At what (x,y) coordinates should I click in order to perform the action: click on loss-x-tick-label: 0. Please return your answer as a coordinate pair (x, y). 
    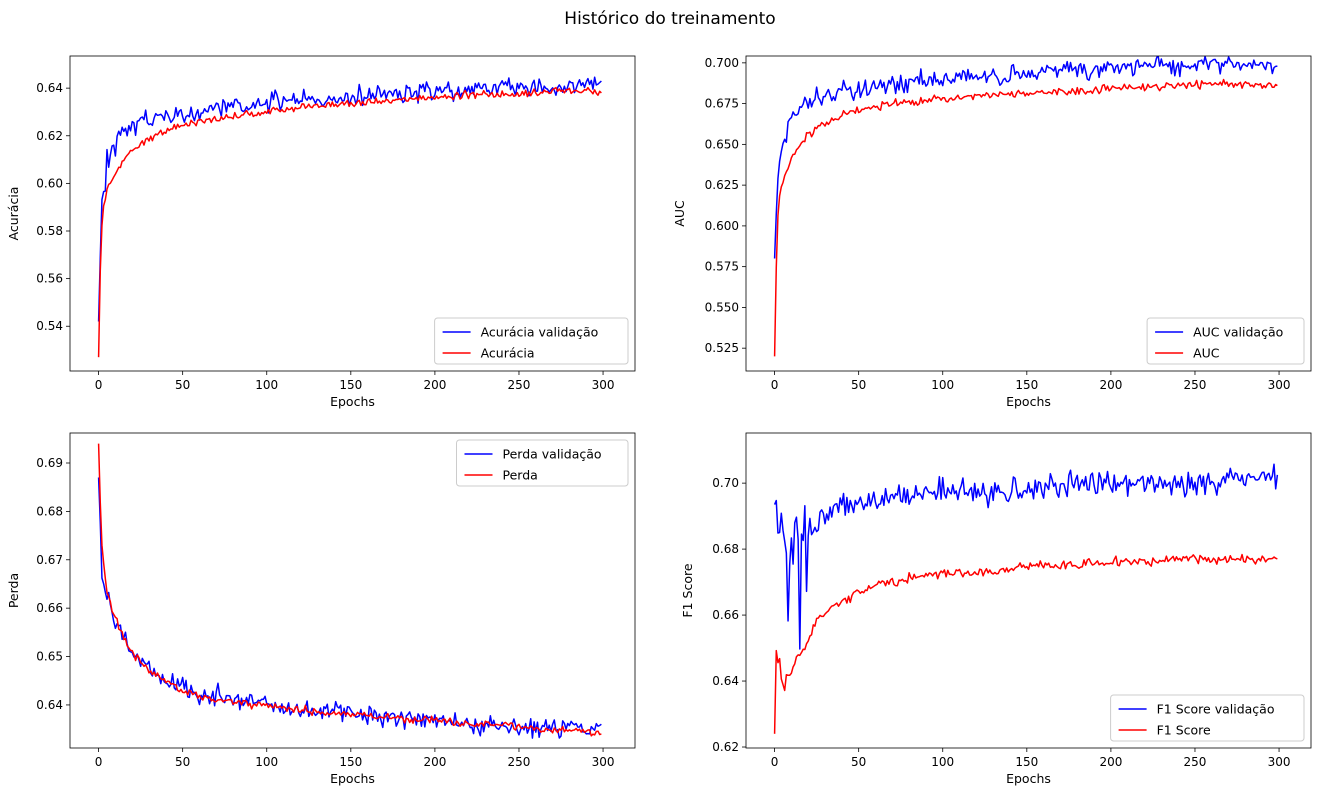
    Looking at the image, I should click on (99, 762).